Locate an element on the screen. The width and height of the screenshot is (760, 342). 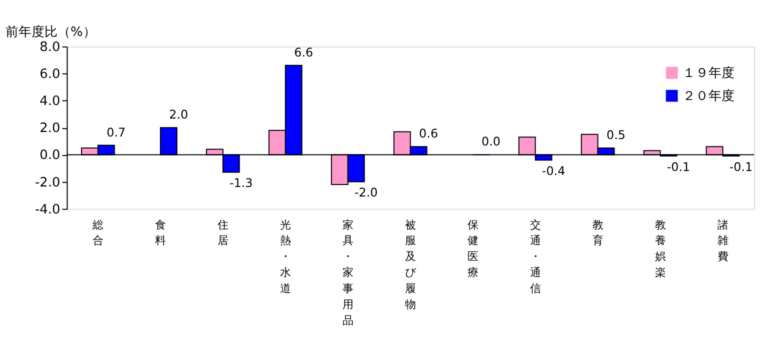
data-label: 0.5 is located at coordinates (616, 135).